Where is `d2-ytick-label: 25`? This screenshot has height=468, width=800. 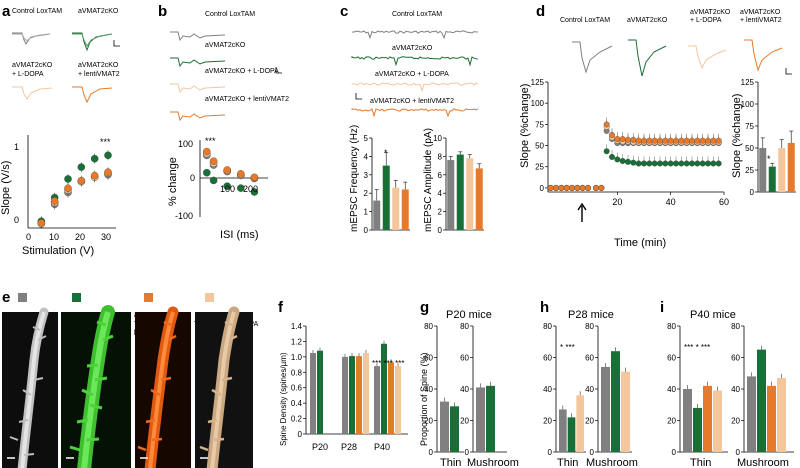
d2-ytick-label: 25 is located at coordinates (749, 170).